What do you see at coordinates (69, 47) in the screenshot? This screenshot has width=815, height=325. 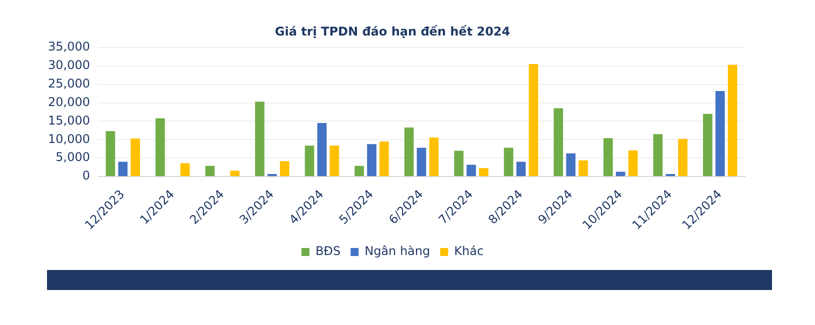 I see `y-tick-label: 35,000` at bounding box center [69, 47].